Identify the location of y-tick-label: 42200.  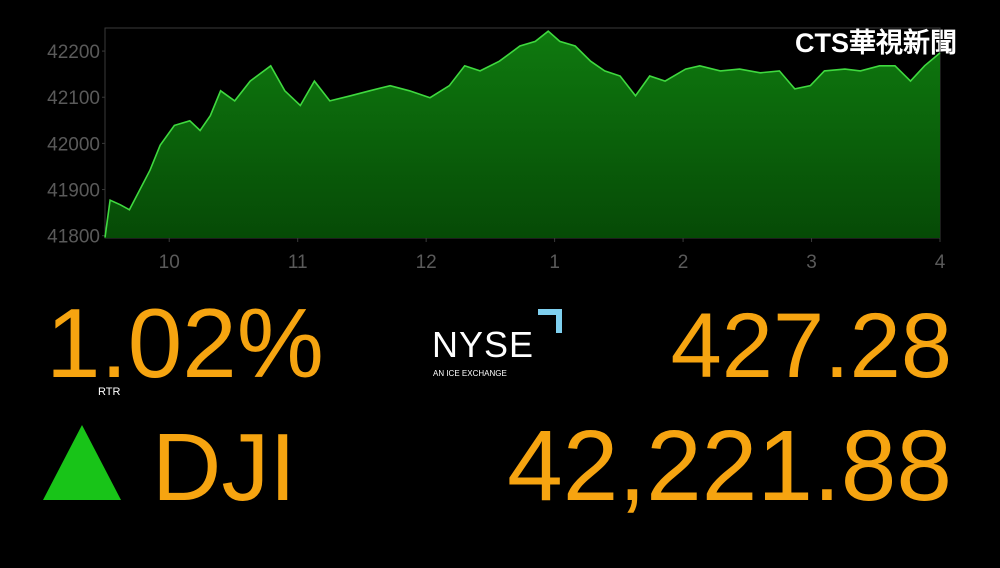
(73, 52).